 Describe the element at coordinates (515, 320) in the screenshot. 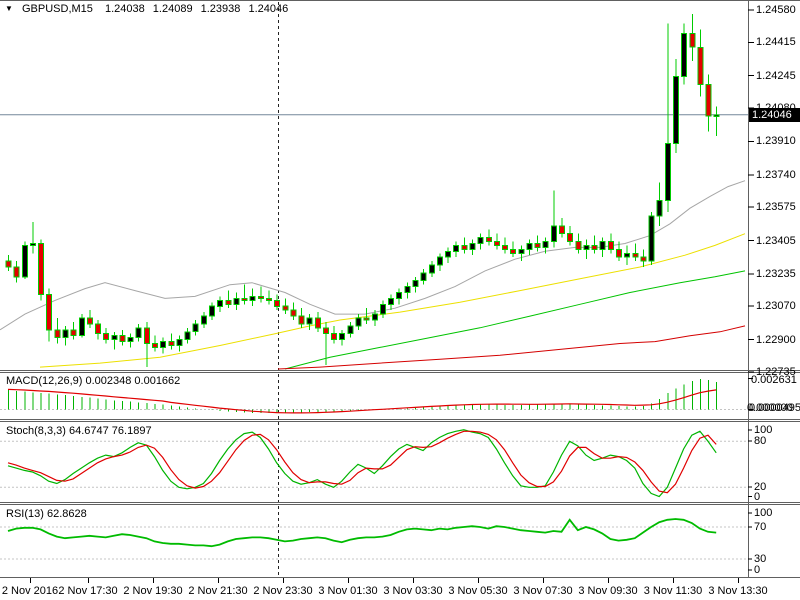

I see `ma-green-line` at that location.